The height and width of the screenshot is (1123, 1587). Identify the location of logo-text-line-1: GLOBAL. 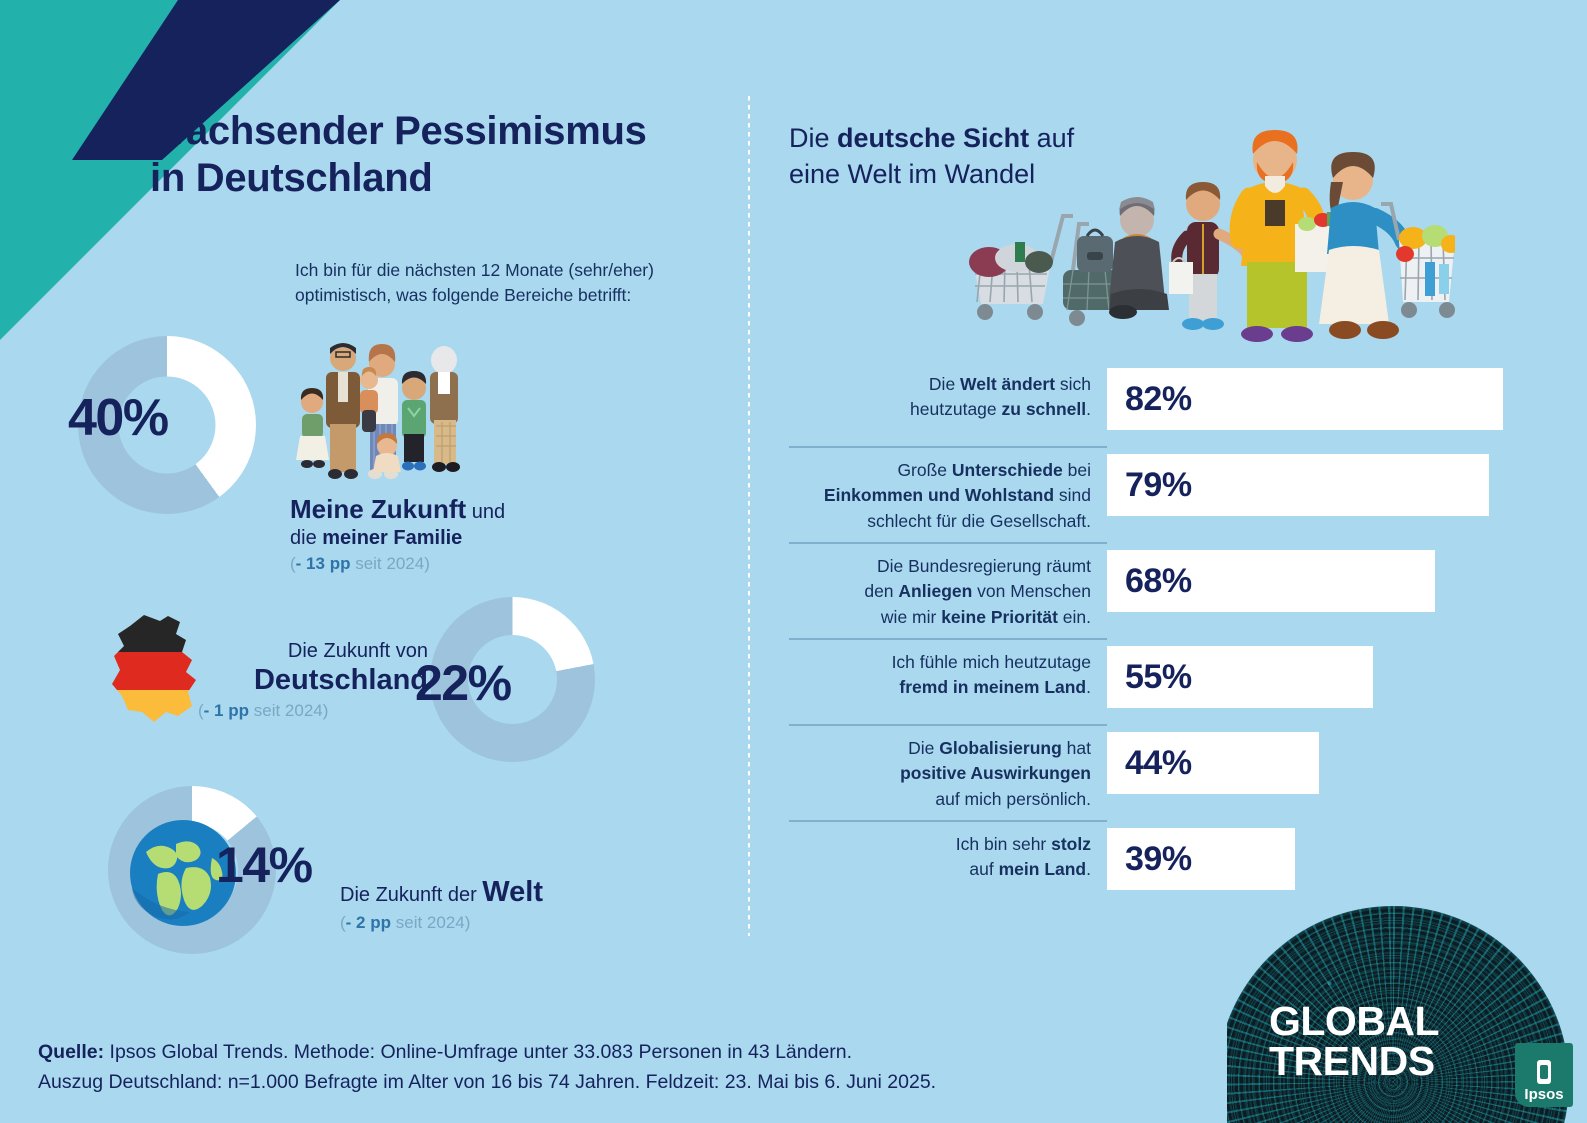
(1354, 1021).